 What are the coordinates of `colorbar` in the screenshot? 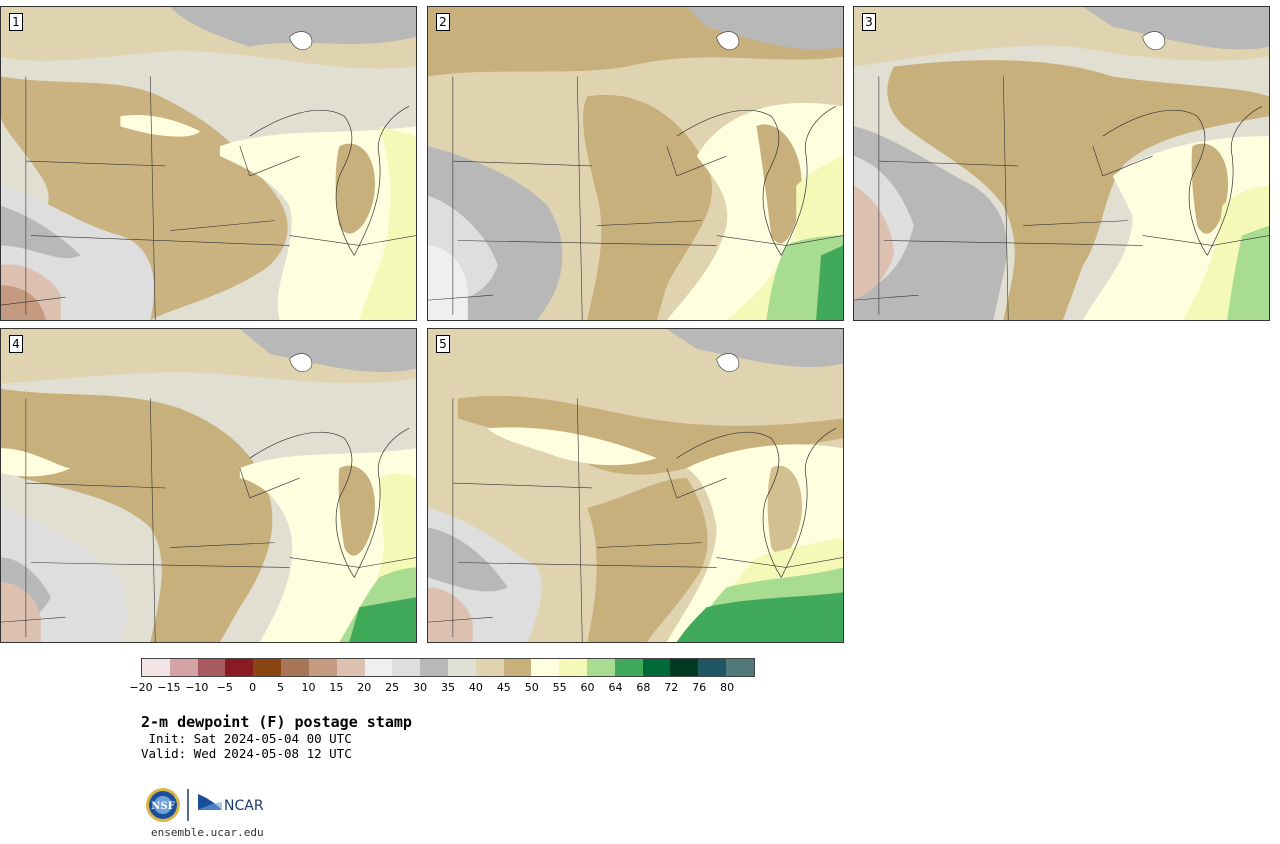 It's located at (448, 667).